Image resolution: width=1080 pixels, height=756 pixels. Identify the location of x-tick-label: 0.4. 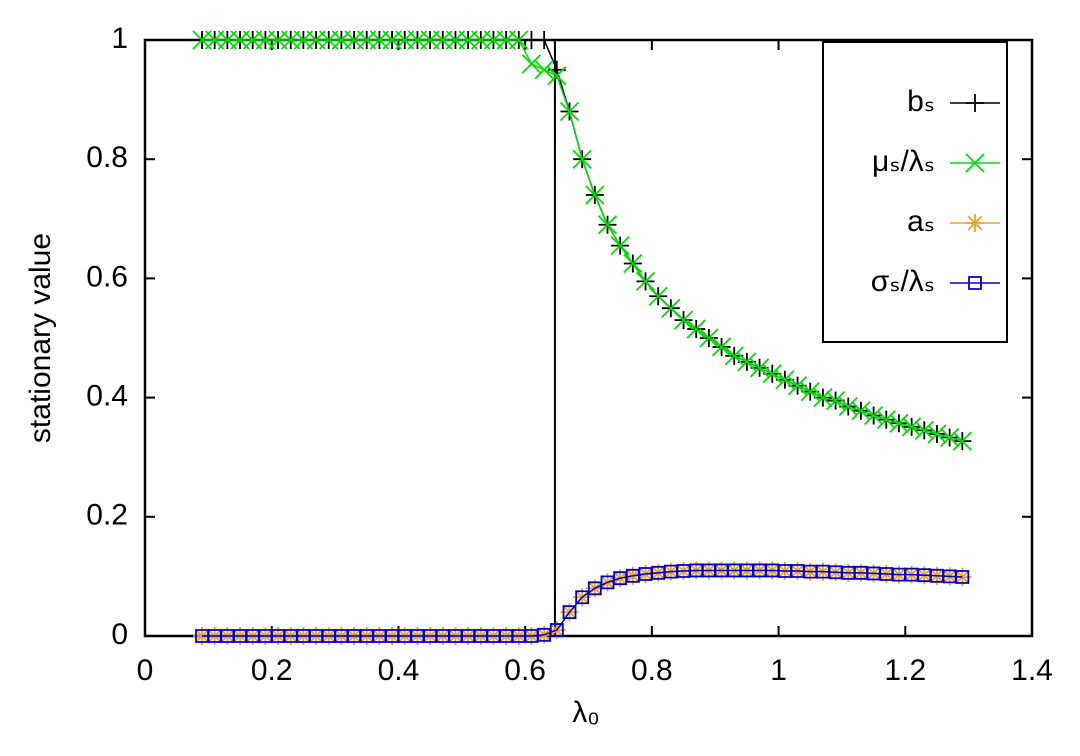
(399, 670).